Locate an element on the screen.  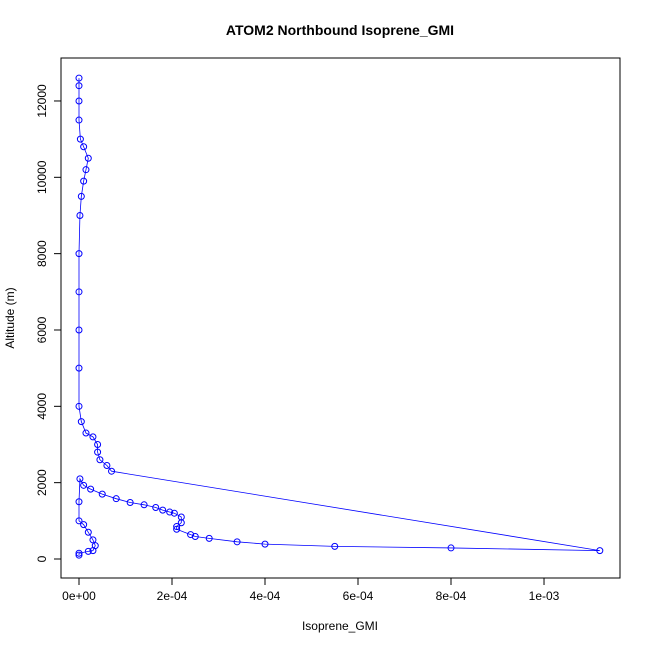
x-tick-label: 2e-04 is located at coordinates (172, 596).